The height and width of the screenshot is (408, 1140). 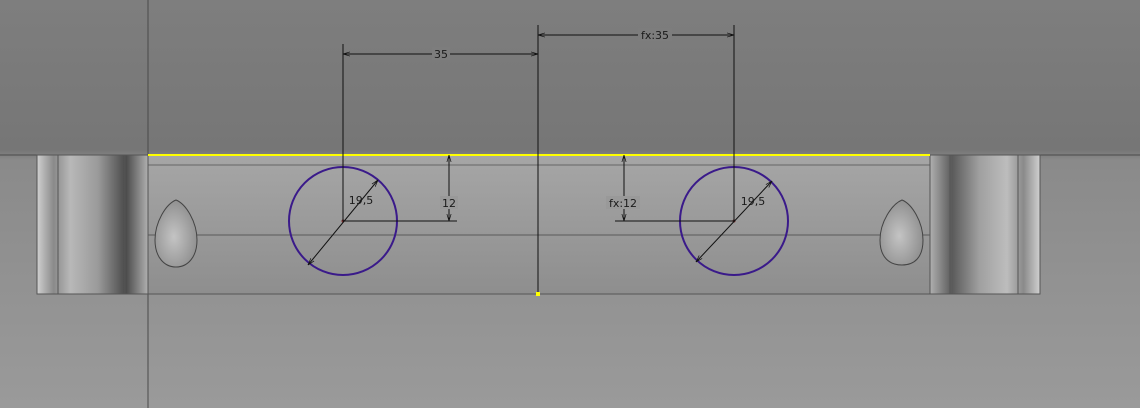 I want to click on dimension-left-horizontal: 35, so click(x=440, y=132).